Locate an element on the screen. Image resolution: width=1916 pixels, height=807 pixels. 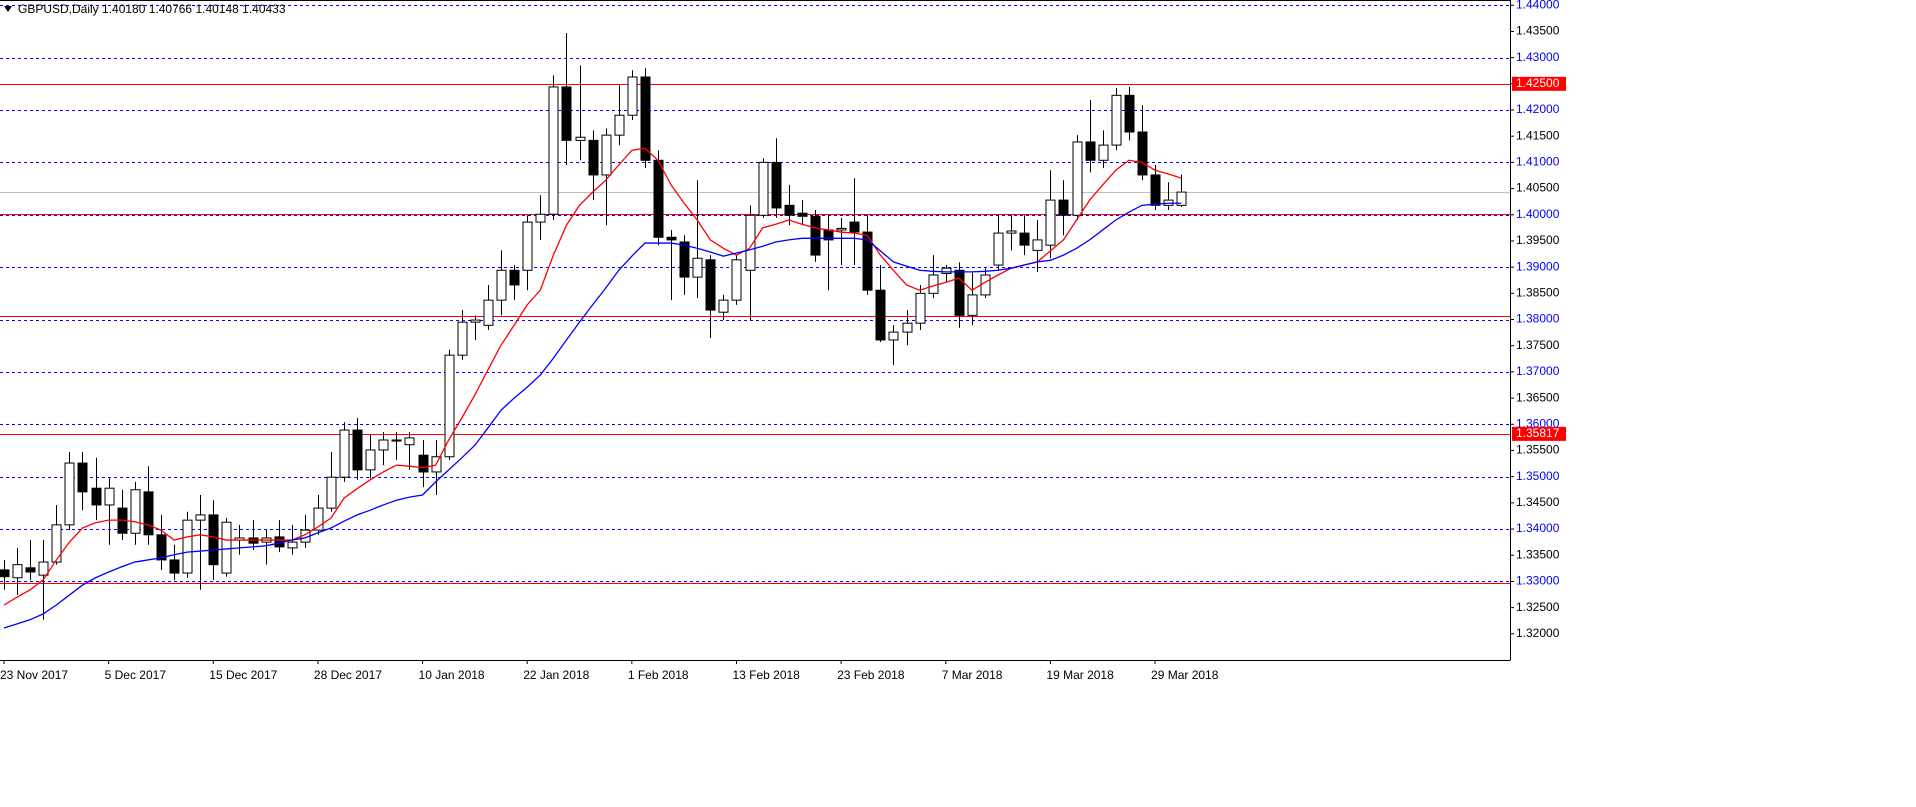
y-tick-label: 1.37500 is located at coordinates (1538, 345).